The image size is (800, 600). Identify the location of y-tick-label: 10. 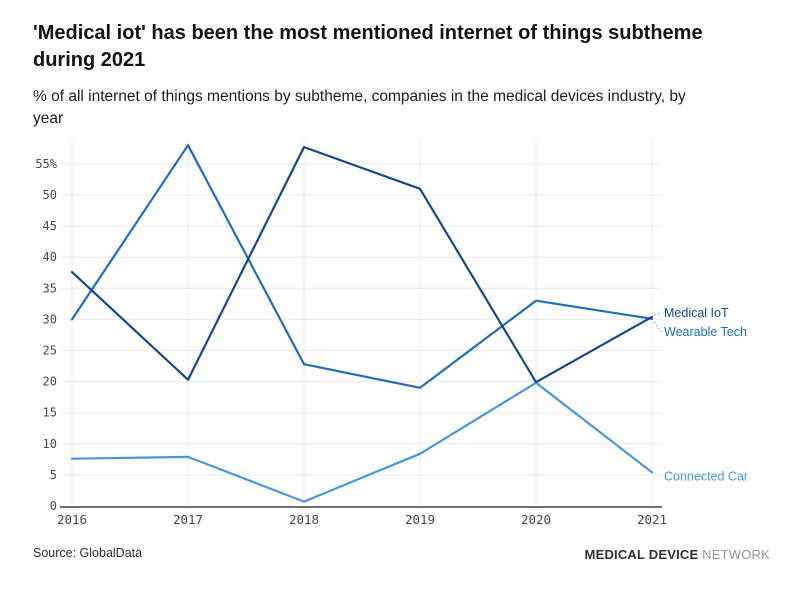
(50, 444).